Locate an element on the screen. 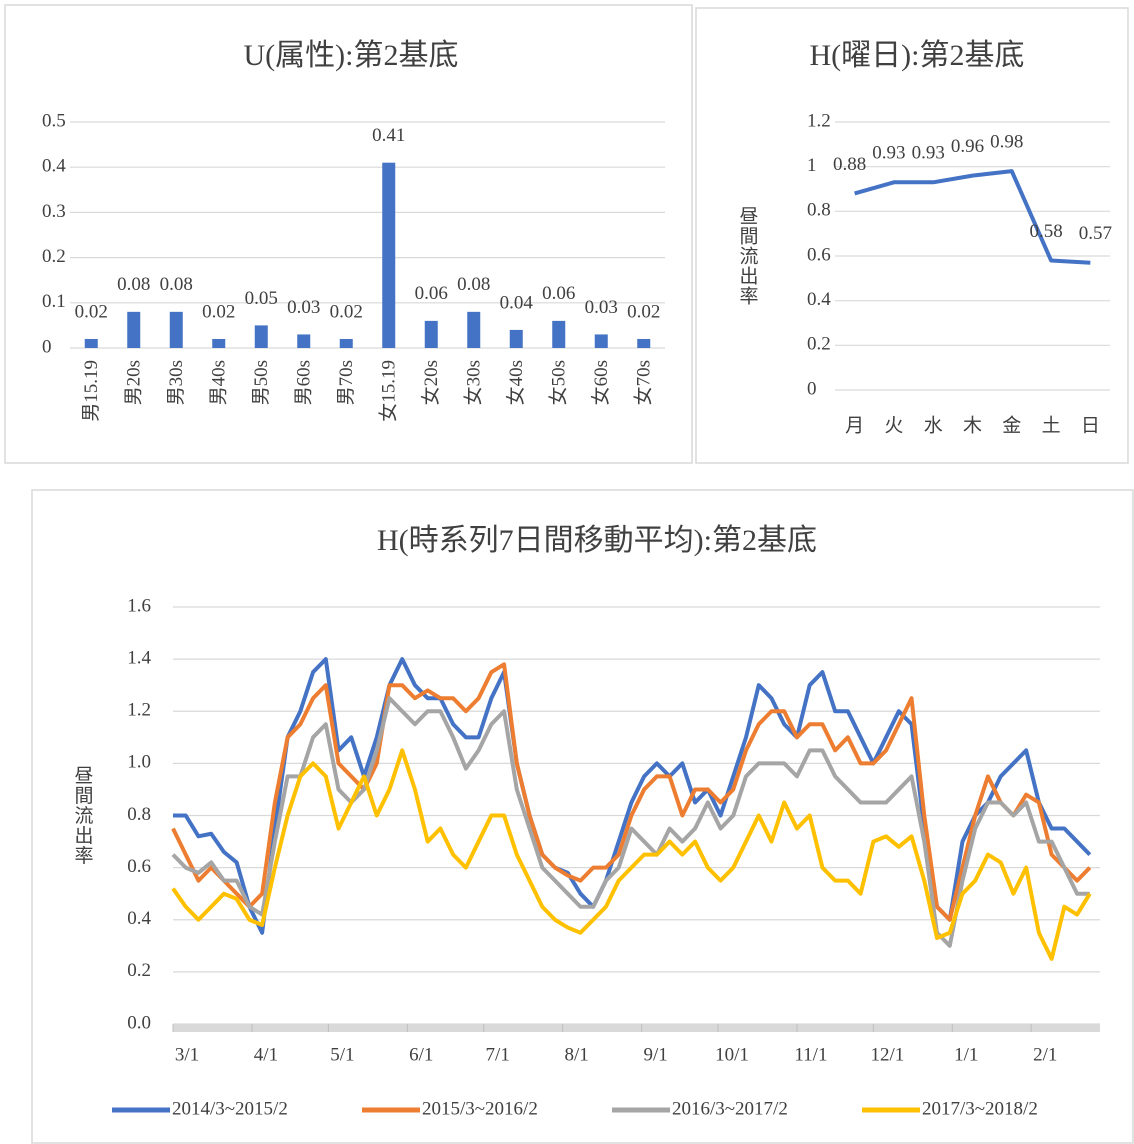  y-tick-label: 1 is located at coordinates (812, 165).